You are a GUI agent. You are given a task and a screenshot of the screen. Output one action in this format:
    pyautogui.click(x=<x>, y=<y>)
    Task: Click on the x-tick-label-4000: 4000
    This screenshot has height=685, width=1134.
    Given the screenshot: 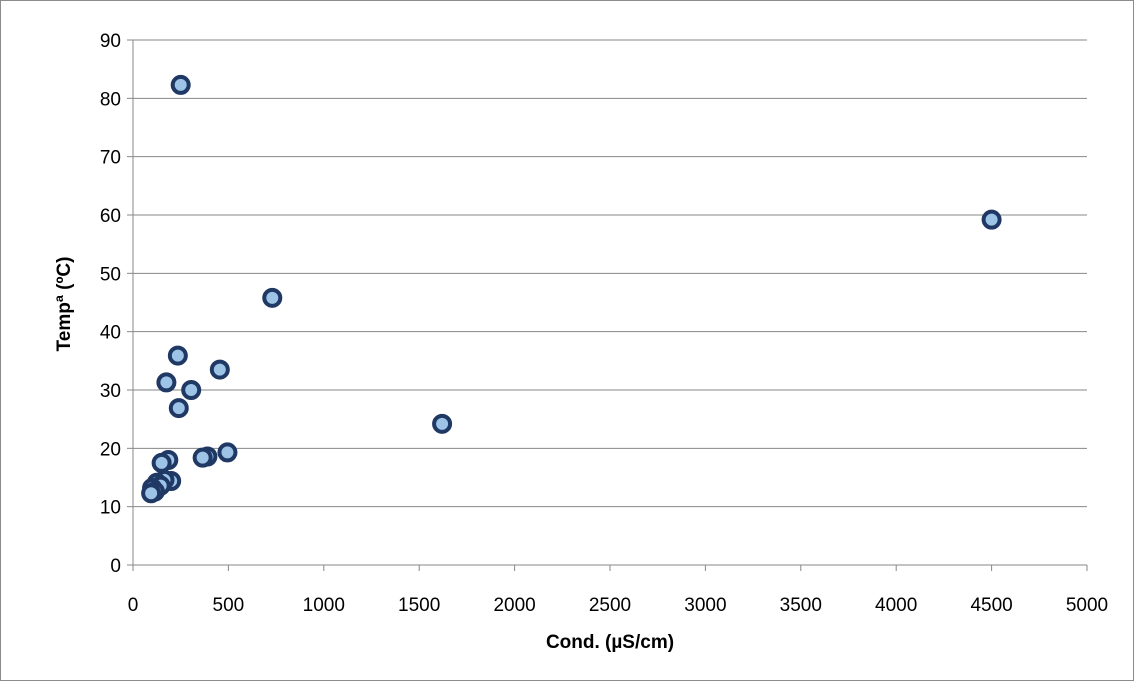 What is the action you would take?
    pyautogui.click(x=896, y=605)
    